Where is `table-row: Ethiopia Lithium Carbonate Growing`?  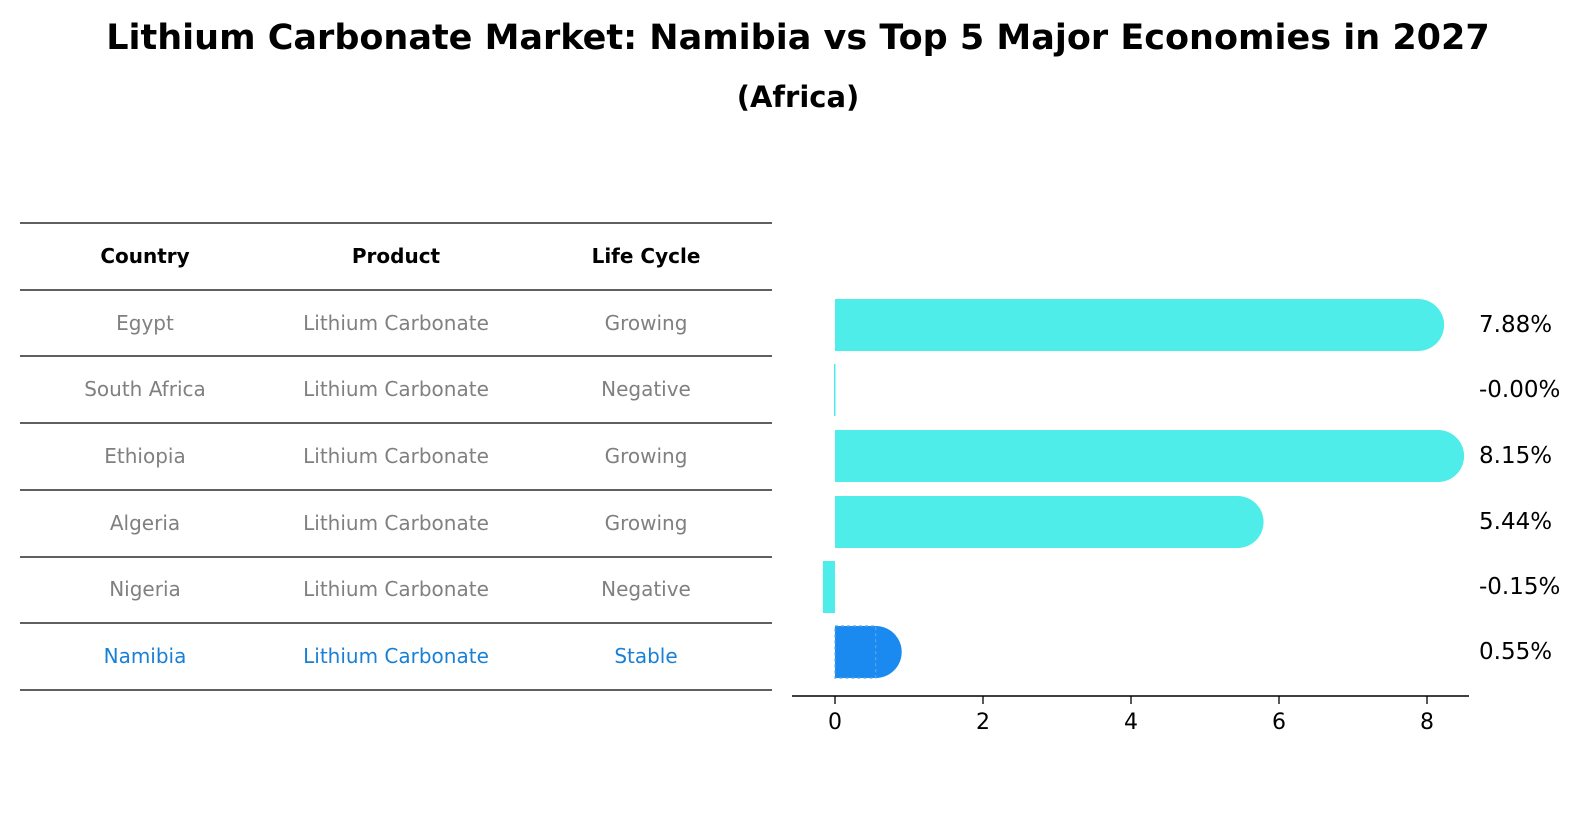
table-row: Ethiopia Lithium Carbonate Growing is located at coordinates (395, 456).